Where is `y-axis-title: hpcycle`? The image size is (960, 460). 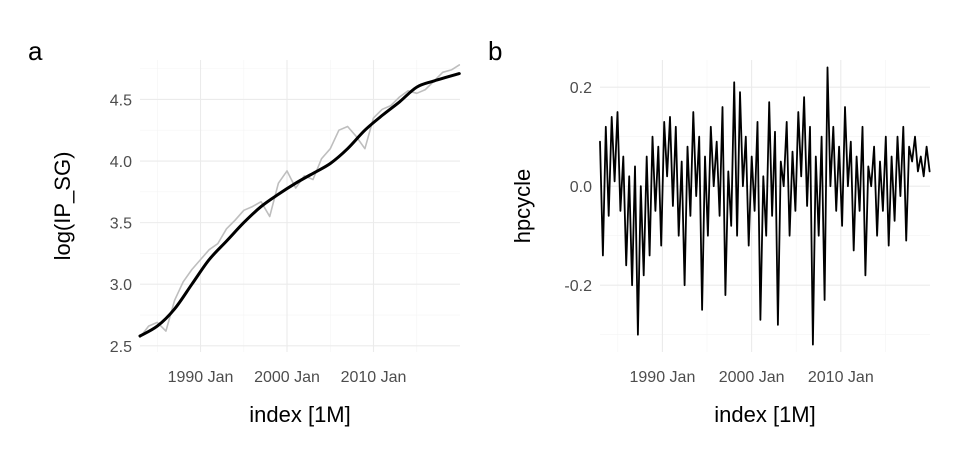
y-axis-title: hpcycle is located at coordinates (522, 206).